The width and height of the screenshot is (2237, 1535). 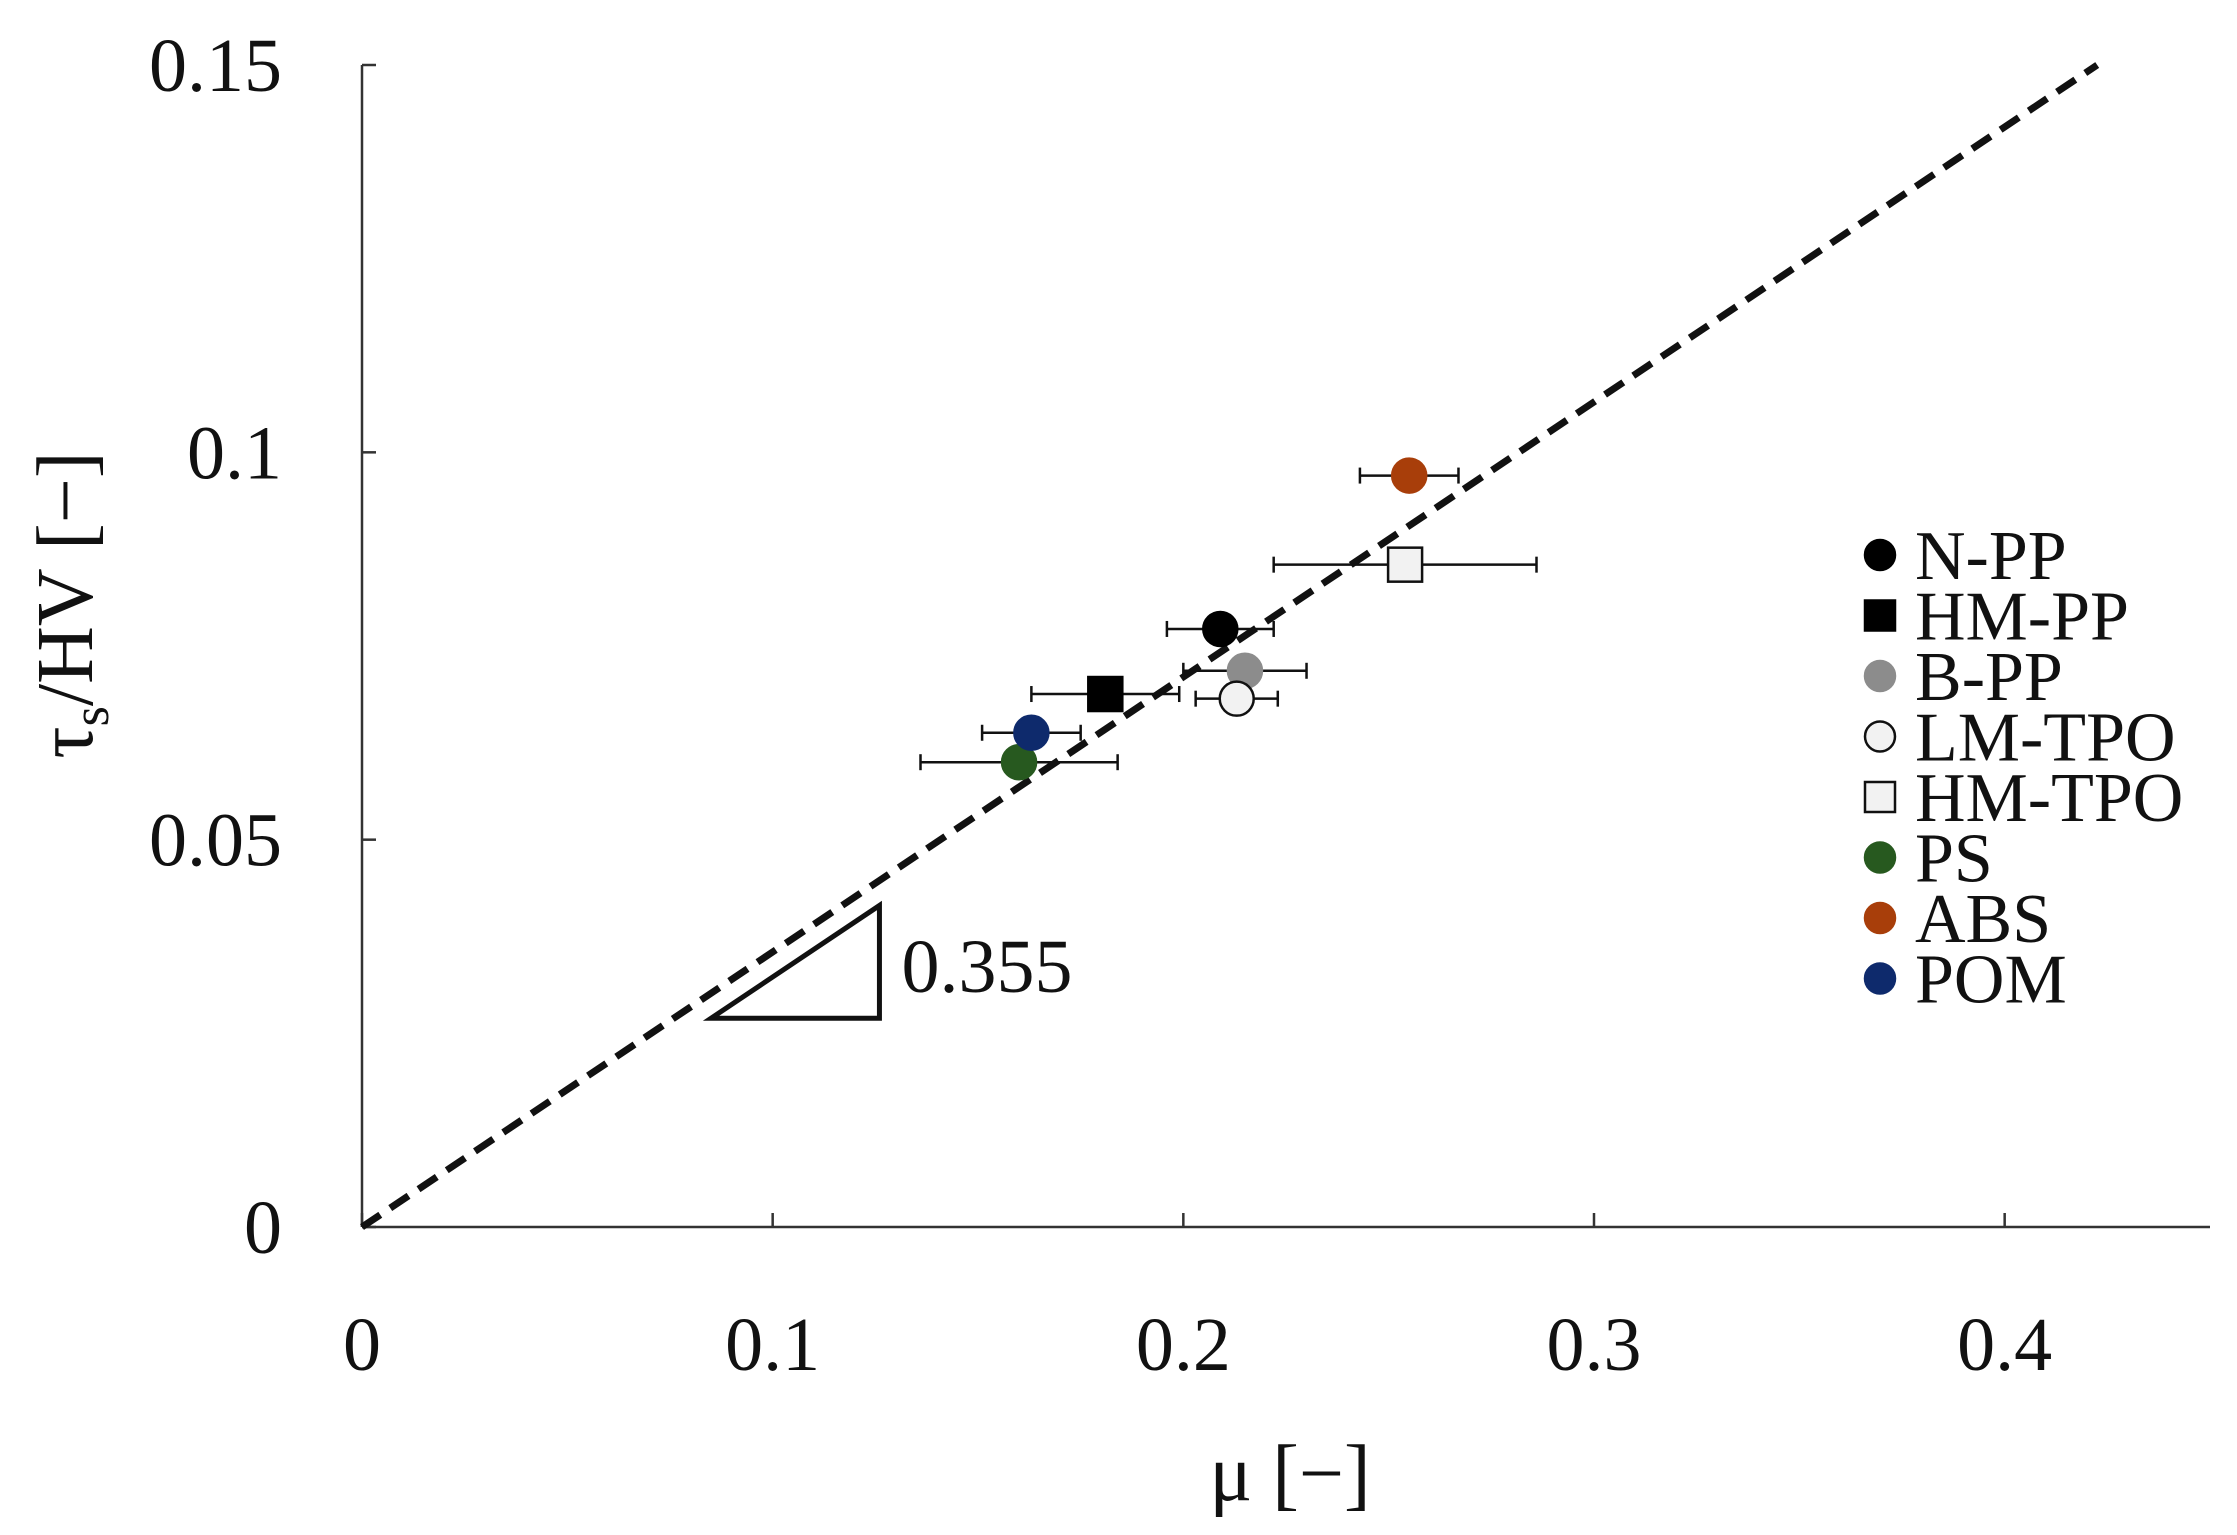 I want to click on legend-item-hm-tpo: HM-TPO, so click(x=2023, y=798).